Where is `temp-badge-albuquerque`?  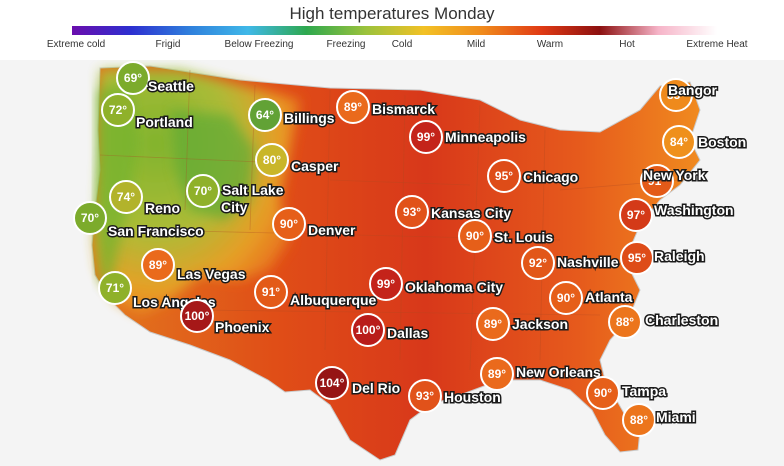 temp-badge-albuquerque is located at coordinates (271, 292).